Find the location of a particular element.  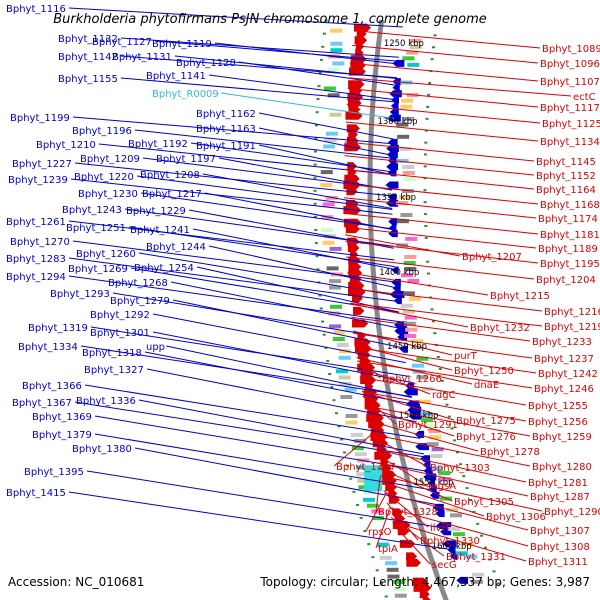

right-gene-label: Bphyt_1259 is located at coordinates (562, 437).